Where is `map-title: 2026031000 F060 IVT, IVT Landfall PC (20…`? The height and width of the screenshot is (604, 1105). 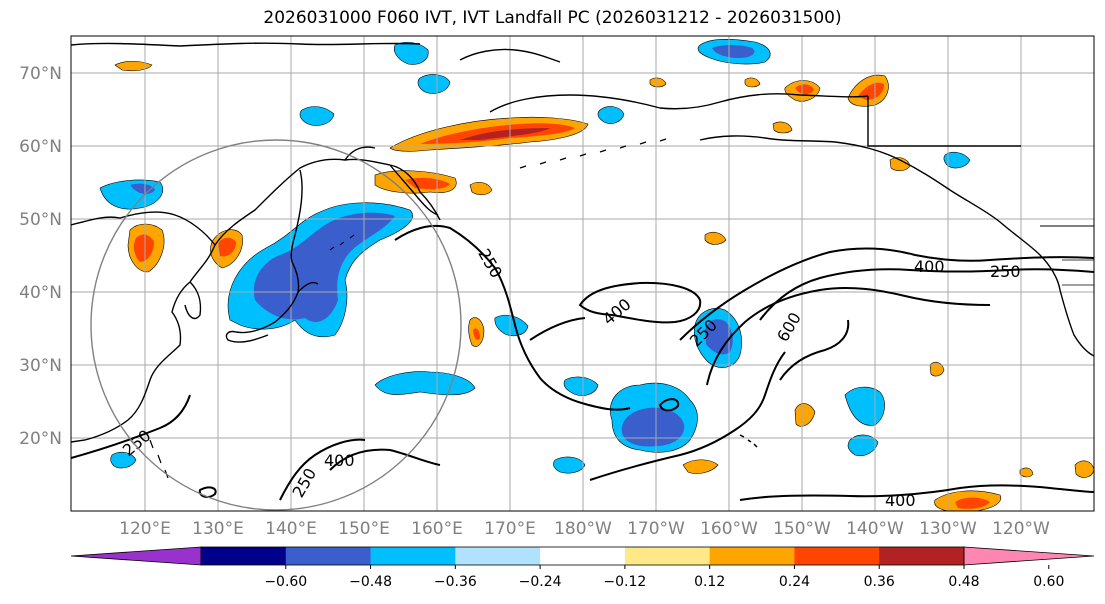 map-title: 2026031000 F060 IVT, IVT Landfall PC (20… is located at coordinates (552, 18).